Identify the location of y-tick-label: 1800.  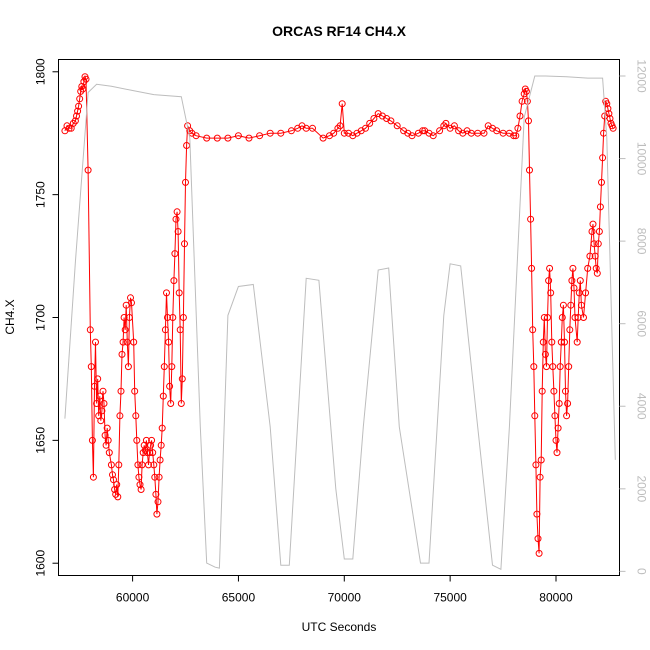
(41, 71).